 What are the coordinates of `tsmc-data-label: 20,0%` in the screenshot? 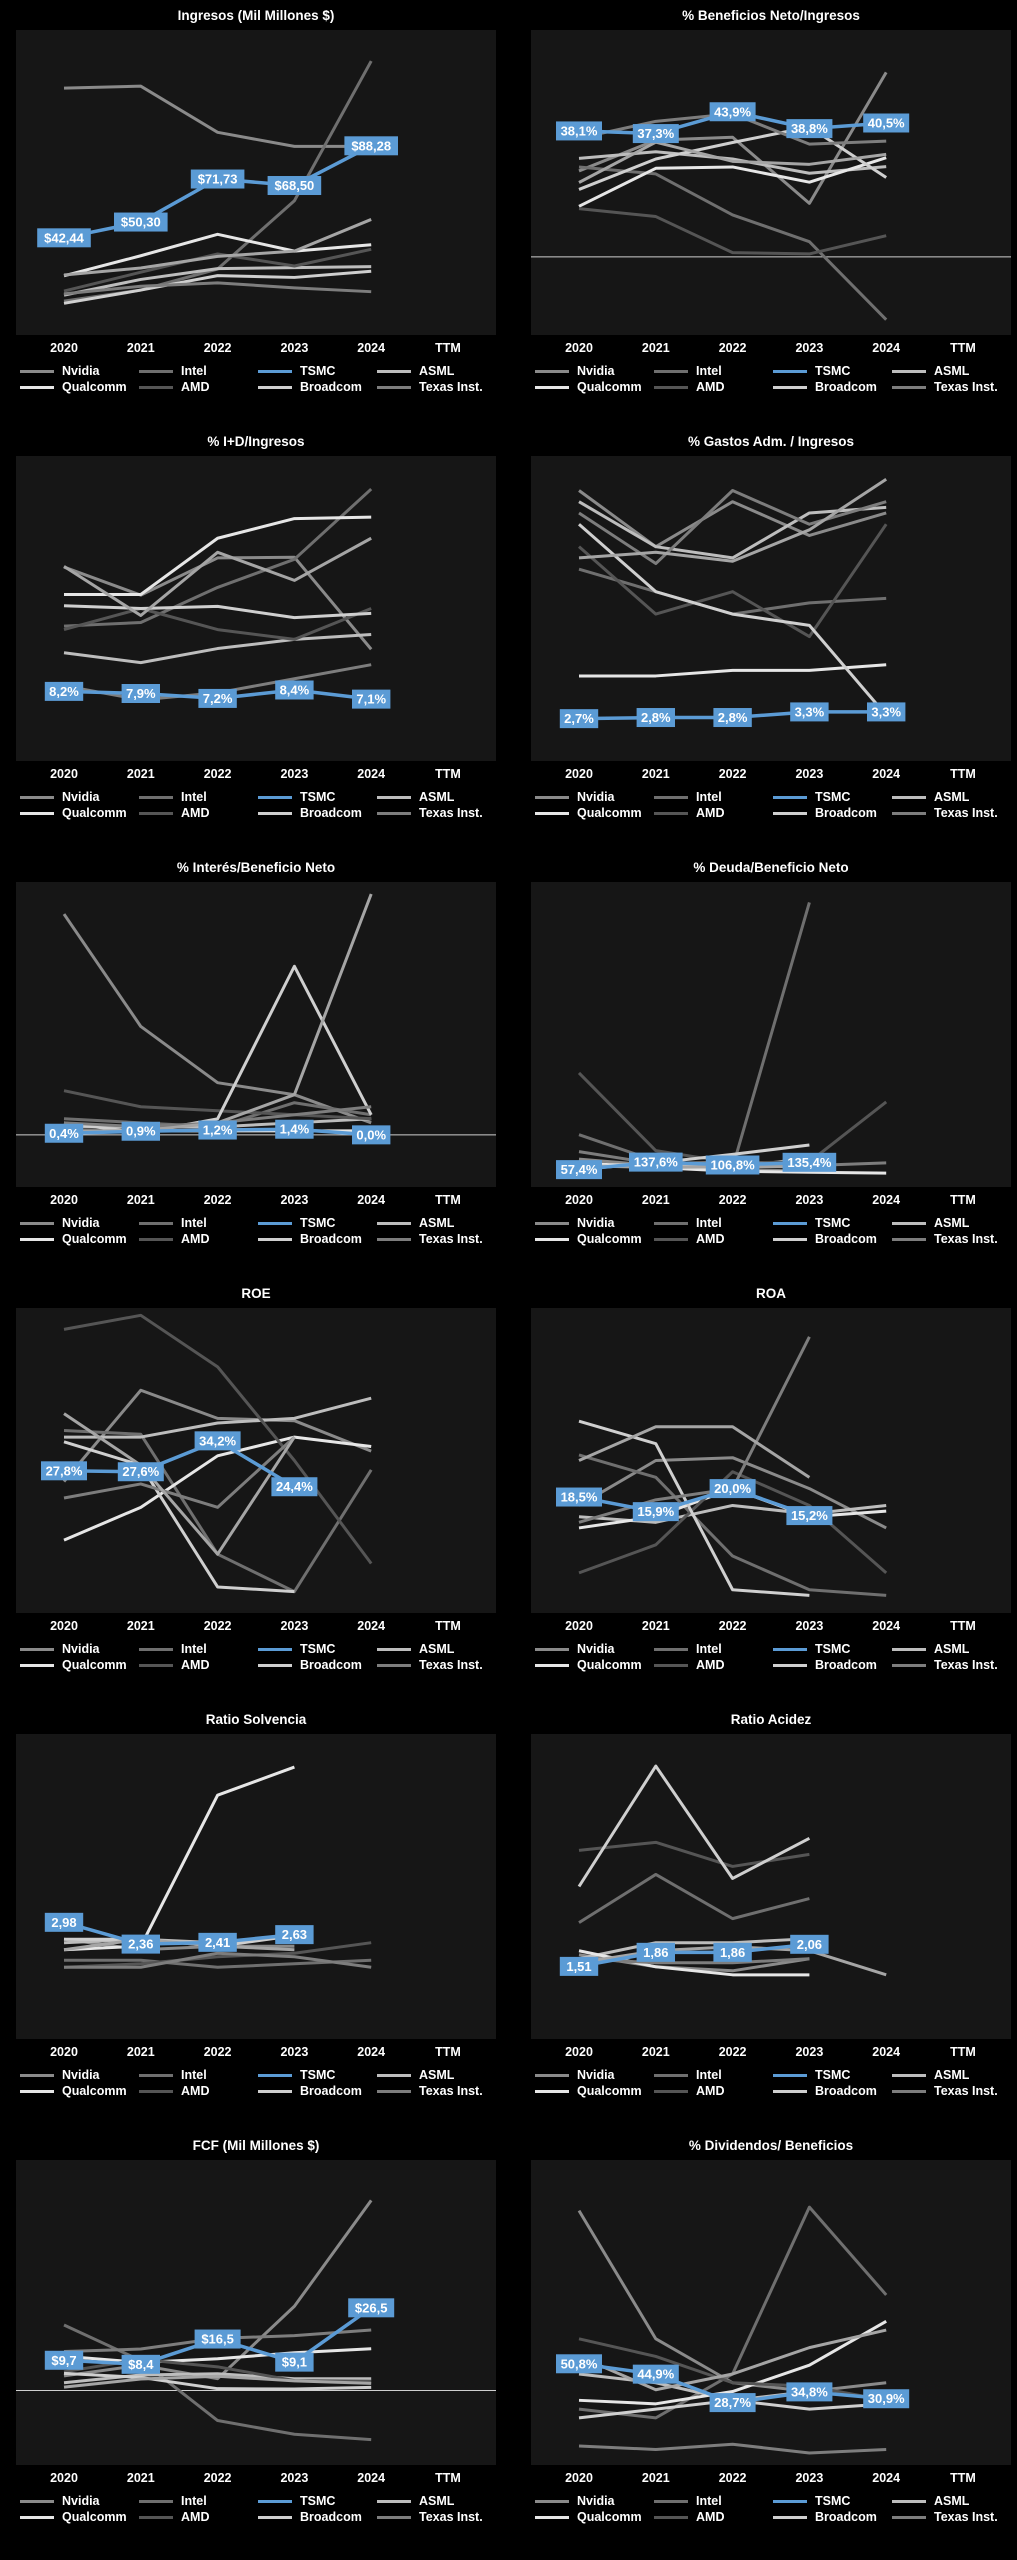 It's located at (732, 1489).